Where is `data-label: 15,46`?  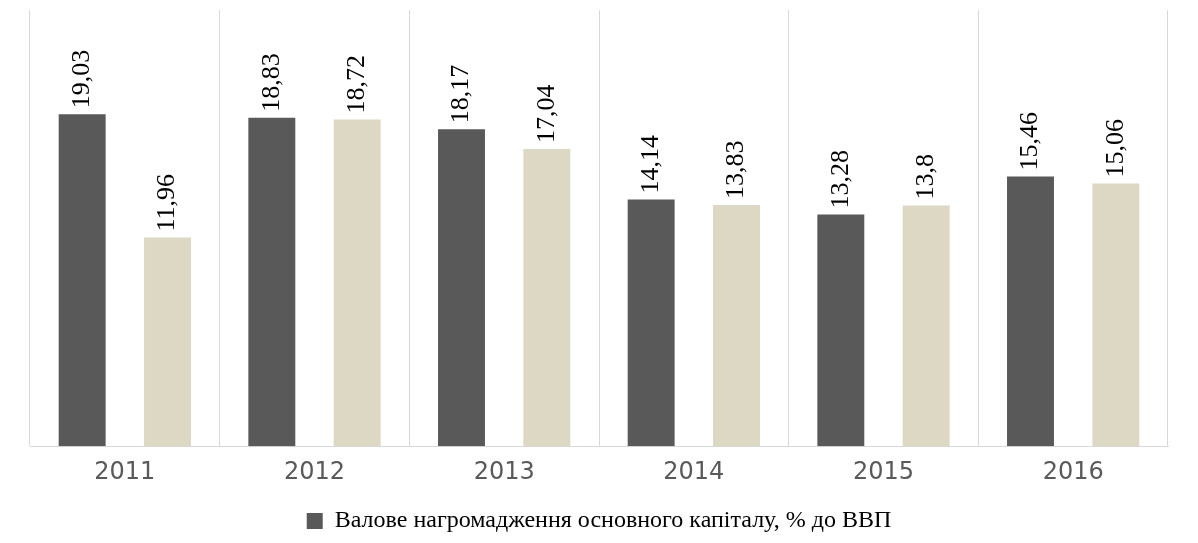
data-label: 15,46 is located at coordinates (1029, 141).